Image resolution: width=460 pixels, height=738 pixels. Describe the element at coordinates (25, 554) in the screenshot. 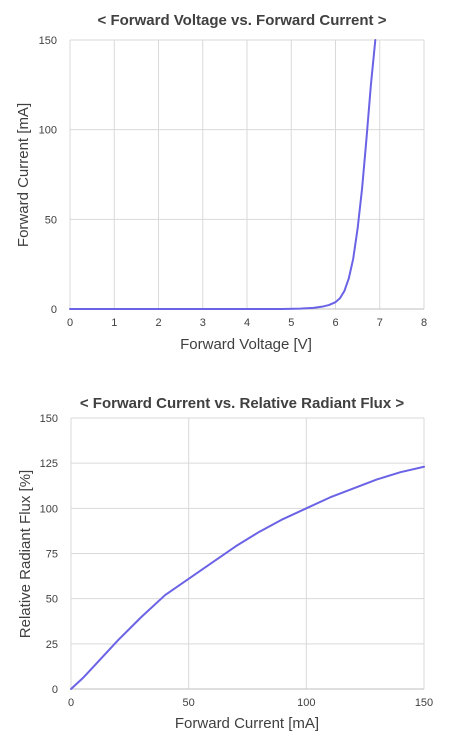

I see `y-axis-label: Relative Radiant Flux [%]` at that location.